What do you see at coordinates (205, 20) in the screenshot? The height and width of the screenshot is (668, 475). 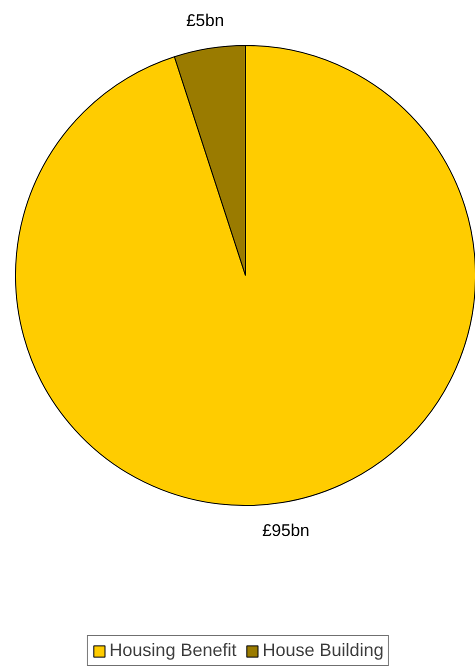 I see `data-label: £5bn` at bounding box center [205, 20].